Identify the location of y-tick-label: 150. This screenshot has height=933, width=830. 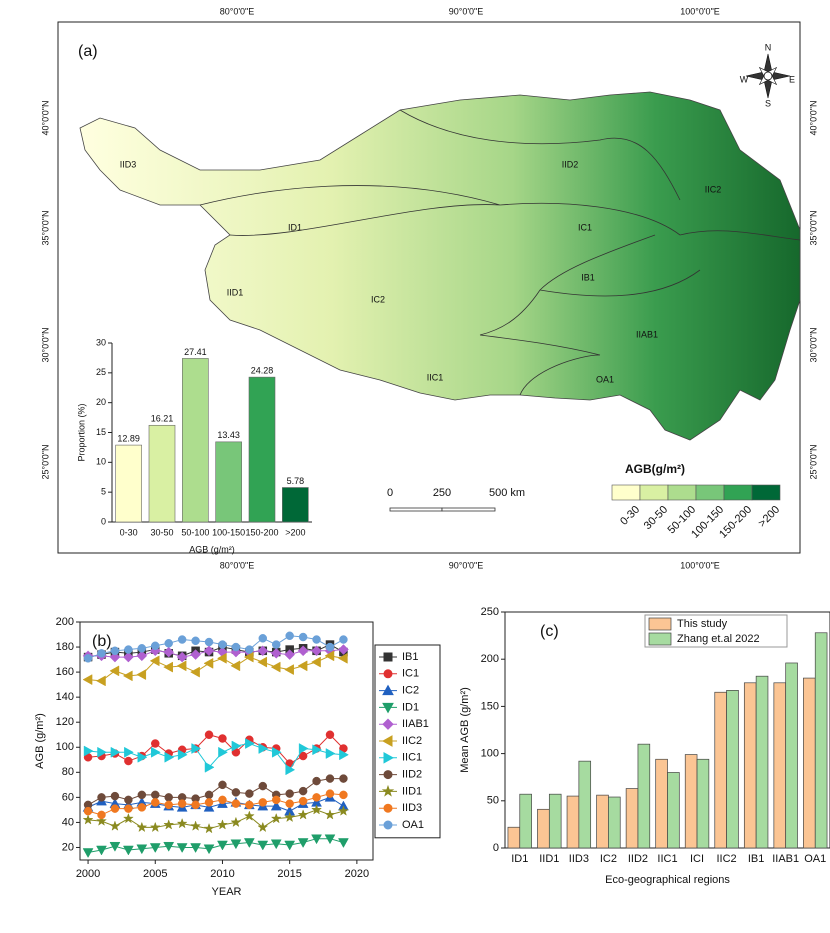
(490, 706).